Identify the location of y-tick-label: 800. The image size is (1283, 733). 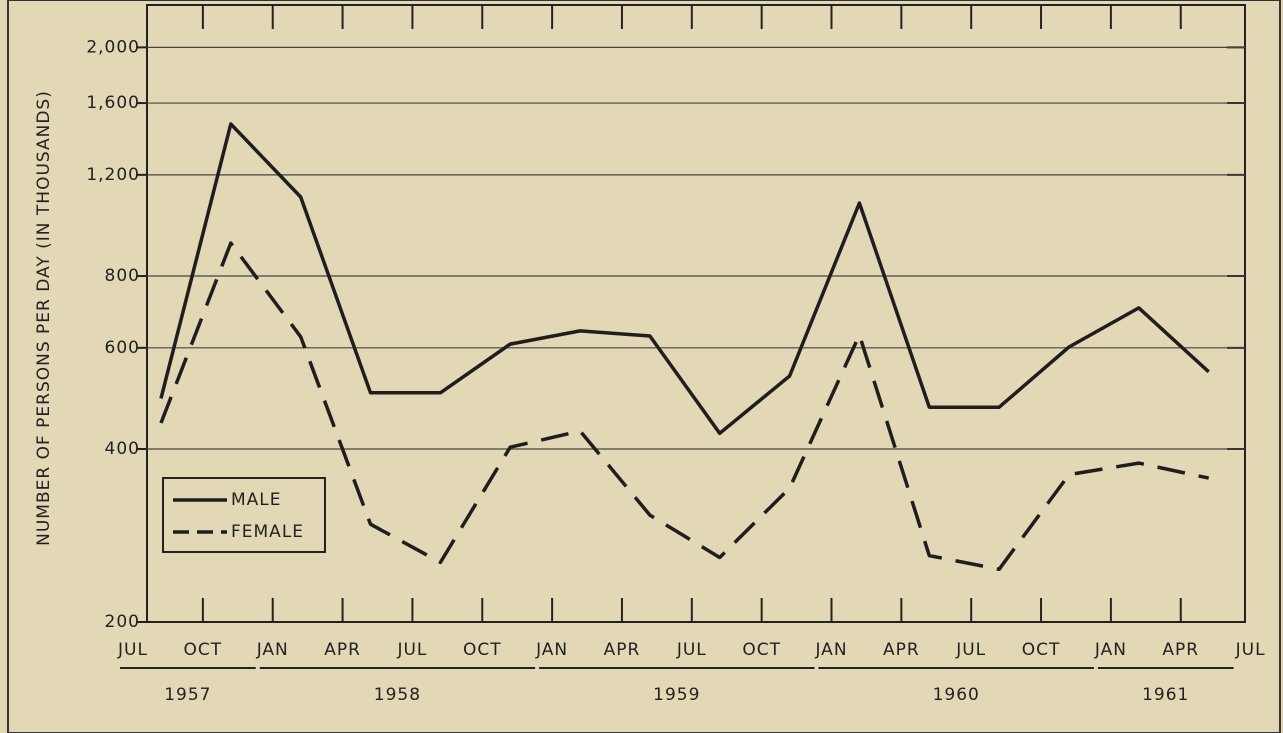
(122, 276).